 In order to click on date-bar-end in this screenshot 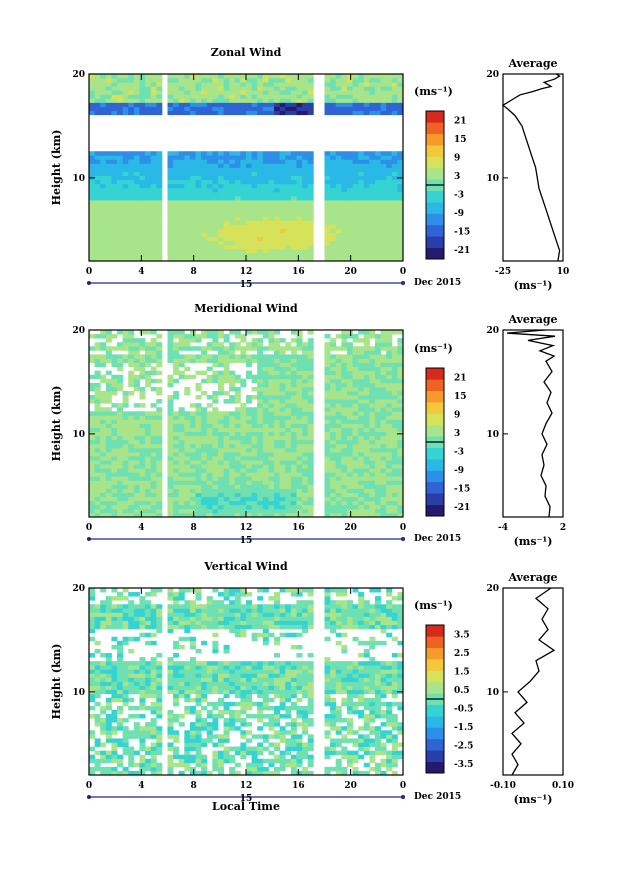, I will do `click(89, 539)`.